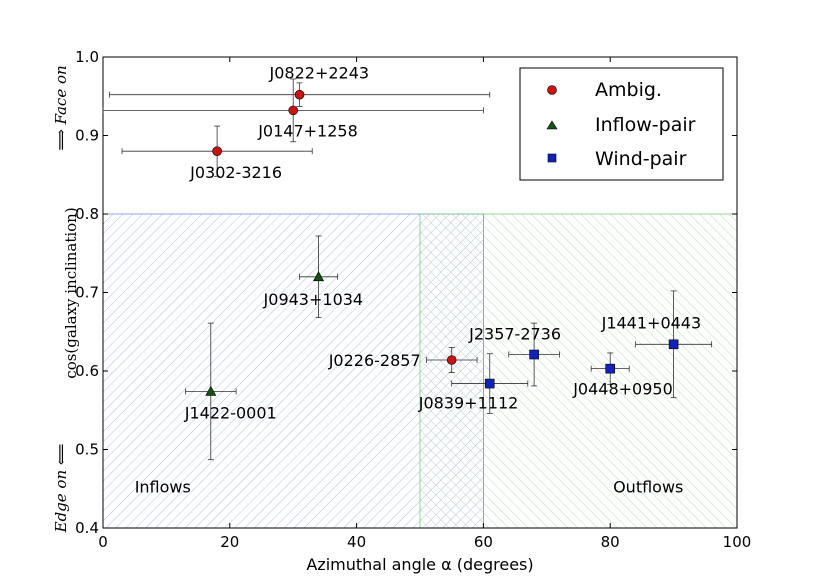 The height and width of the screenshot is (586, 817). What do you see at coordinates (307, 130) in the screenshot?
I see `point-label: J0147+1258` at bounding box center [307, 130].